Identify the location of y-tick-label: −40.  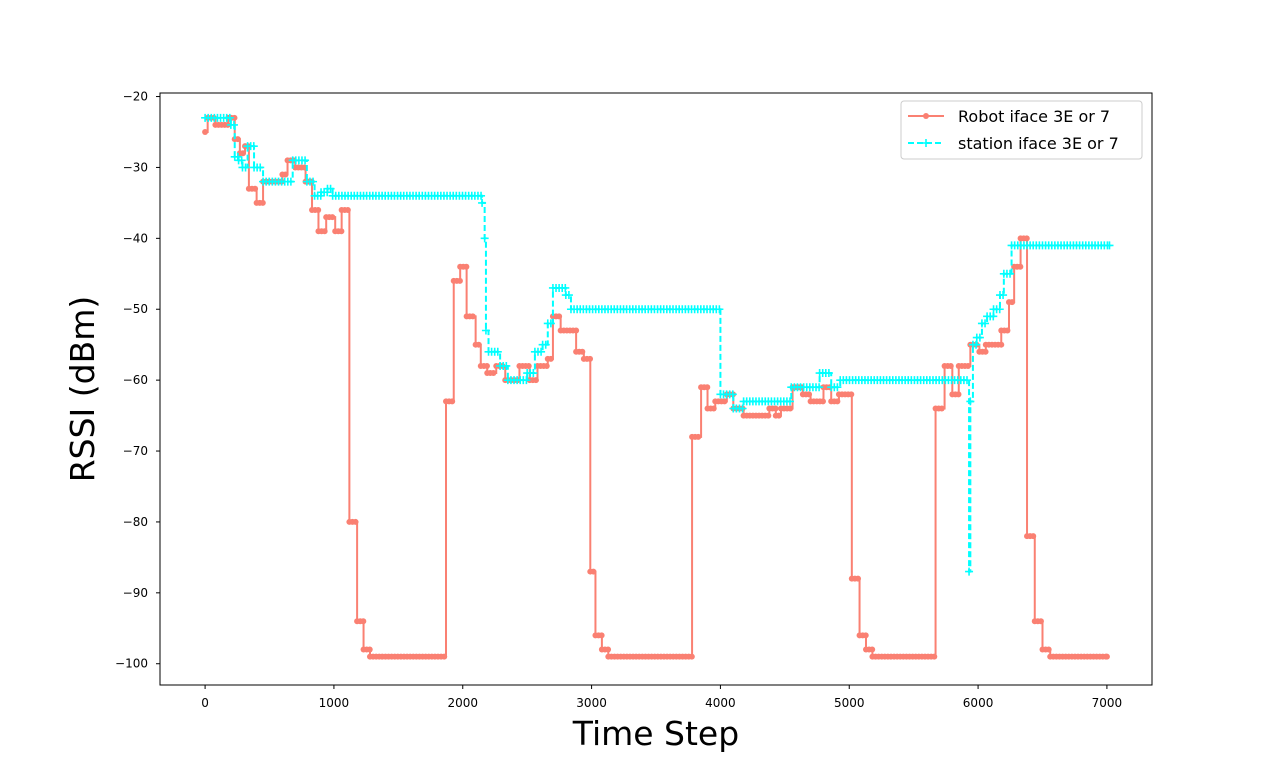
(135, 238).